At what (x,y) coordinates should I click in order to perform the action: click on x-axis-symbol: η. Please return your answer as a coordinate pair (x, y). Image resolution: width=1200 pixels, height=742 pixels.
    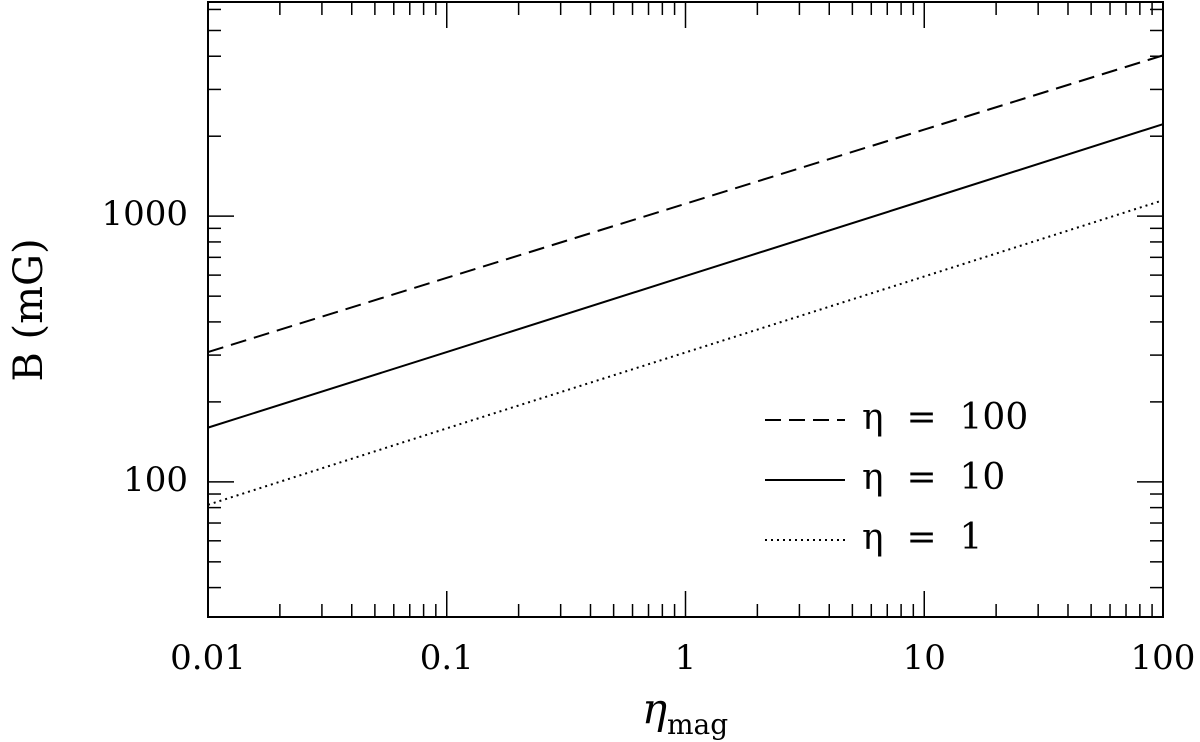
    Looking at the image, I should click on (654, 708).